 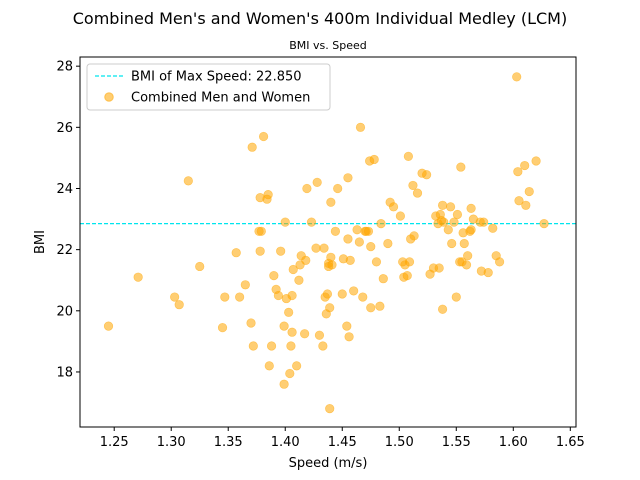 What do you see at coordinates (216, 77) in the screenshot?
I see `legend-label-reference: BMI of Max Speed: 22.850` at bounding box center [216, 77].